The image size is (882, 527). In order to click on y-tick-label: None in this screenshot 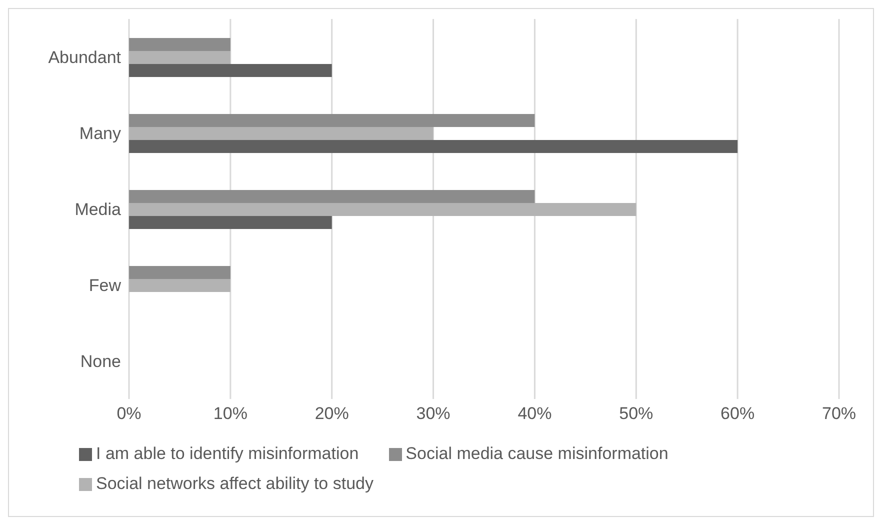, I will do `click(100, 362)`.